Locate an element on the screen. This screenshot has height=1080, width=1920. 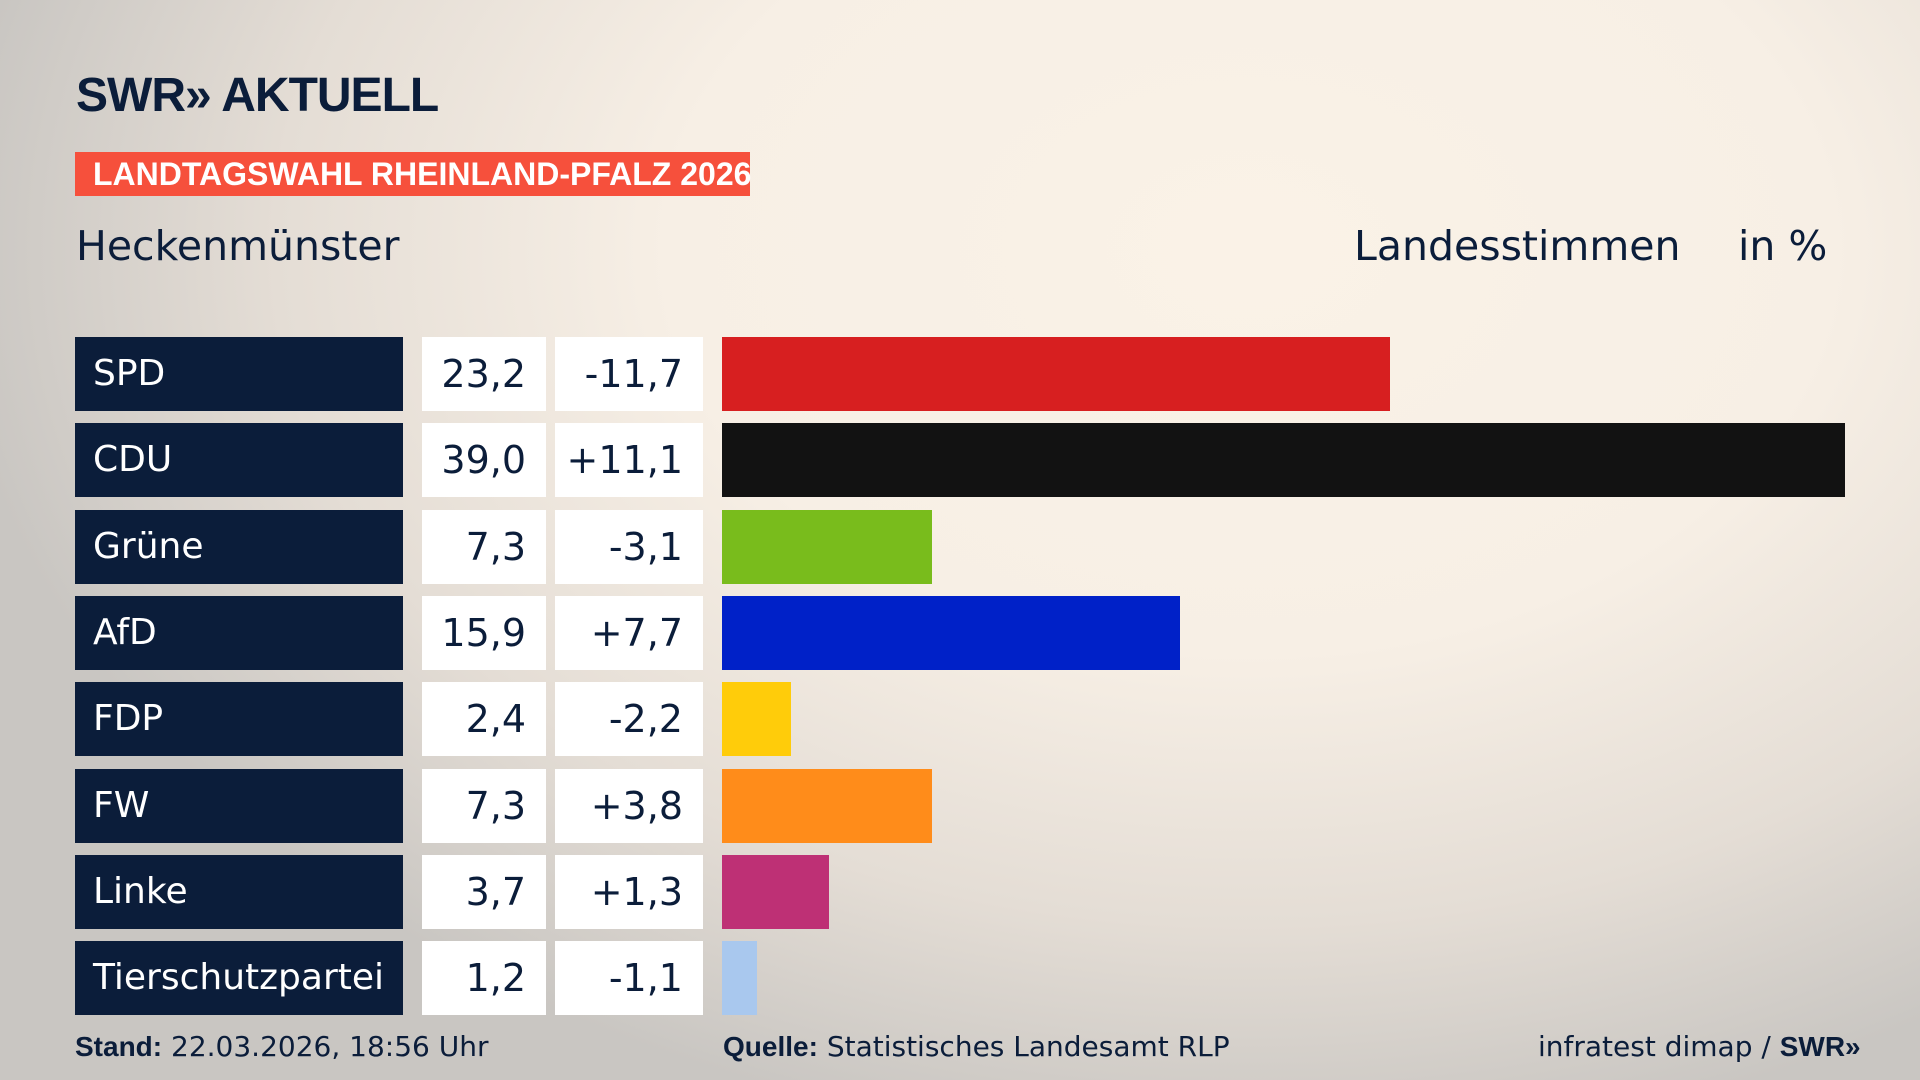
source: Quelle: Statistisches Landesamt RLP is located at coordinates (976, 1046).